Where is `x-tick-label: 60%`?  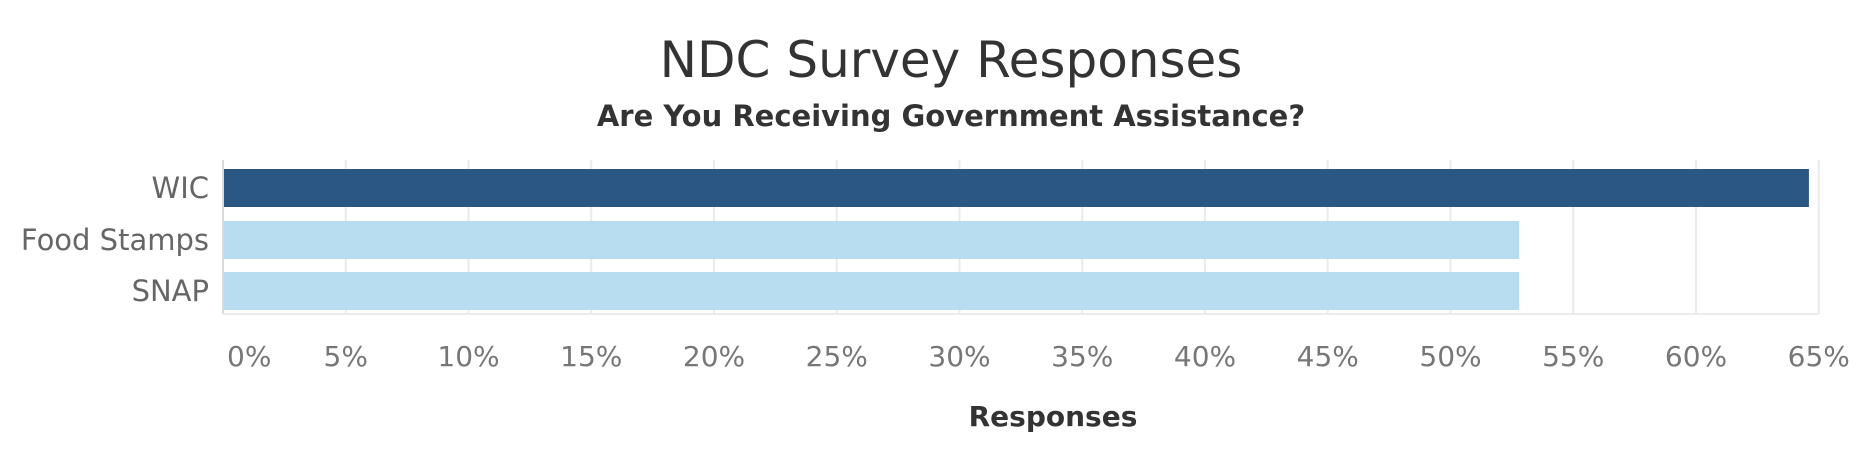
x-tick-label: 60% is located at coordinates (1696, 356).